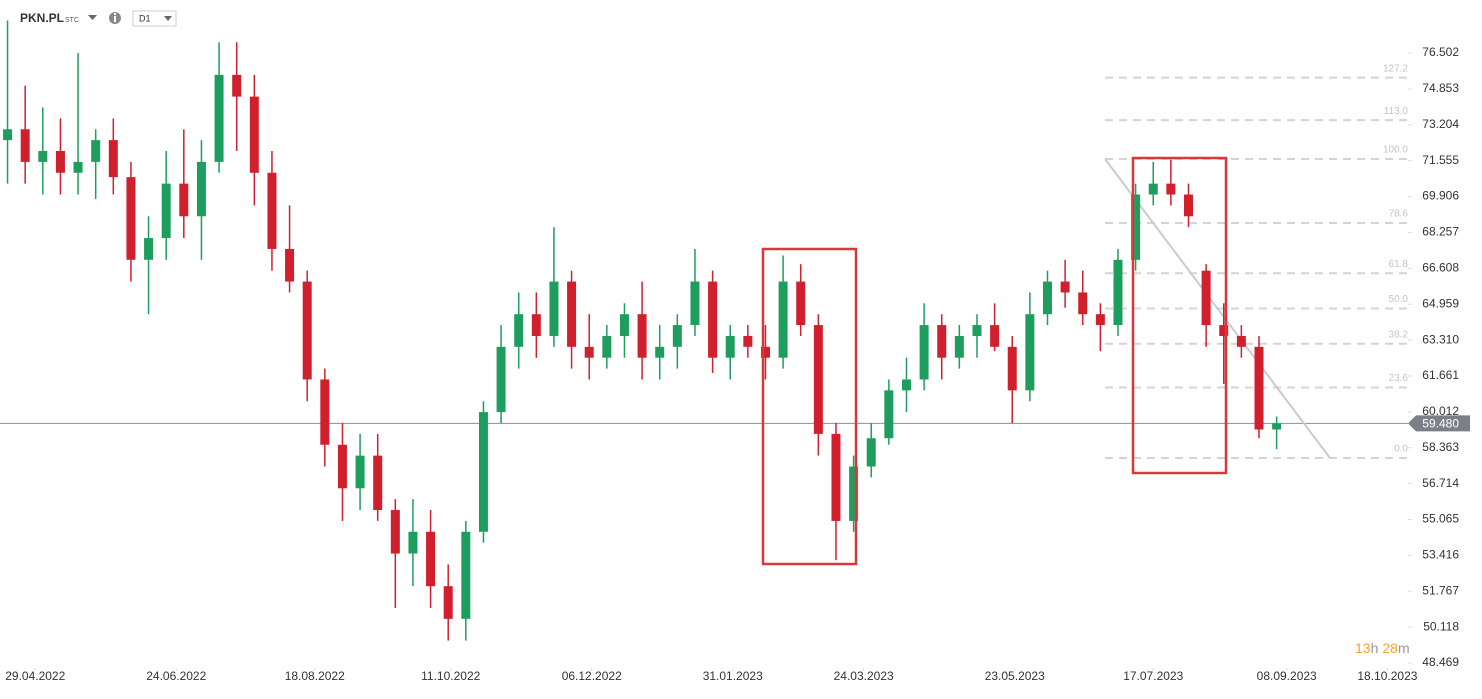  What do you see at coordinates (1440, 160) in the screenshot?
I see `y-tick-label: 71.555` at bounding box center [1440, 160].